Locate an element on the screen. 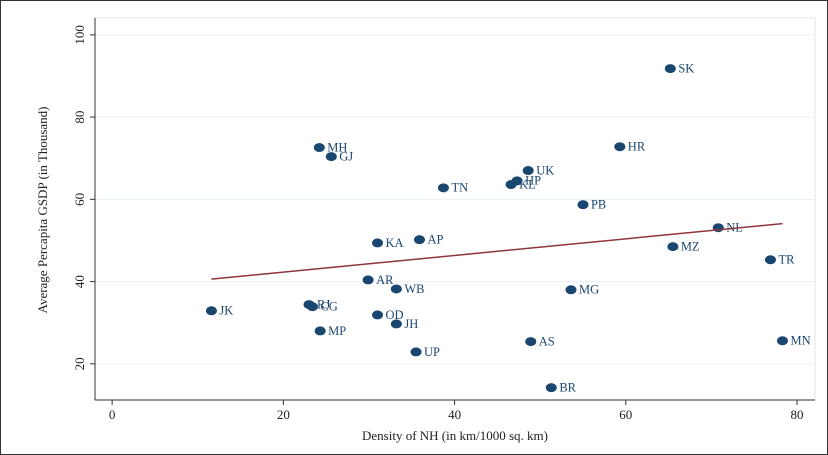 Image resolution: width=828 pixels, height=455 pixels. x-tick-label: 20 is located at coordinates (283, 414).